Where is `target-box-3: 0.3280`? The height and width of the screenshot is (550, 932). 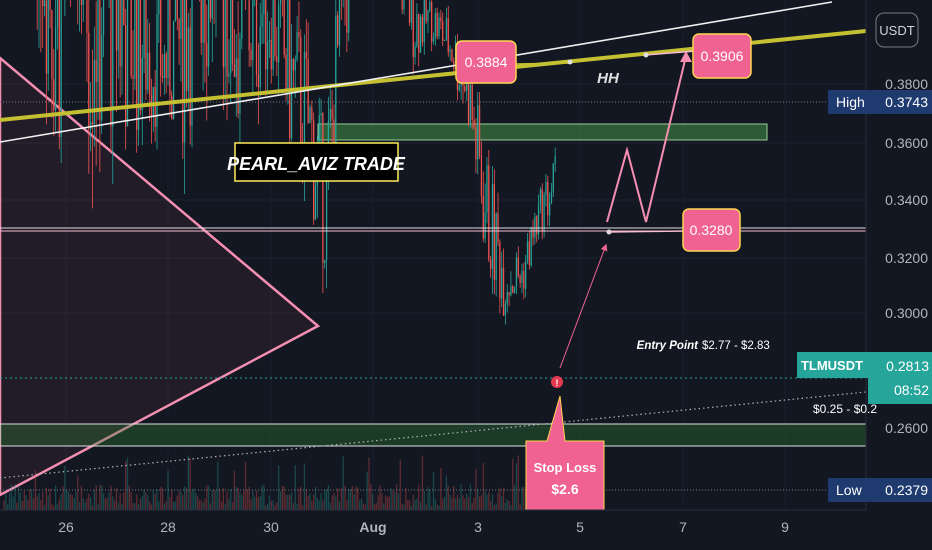
target-box-3: 0.3280 is located at coordinates (711, 230).